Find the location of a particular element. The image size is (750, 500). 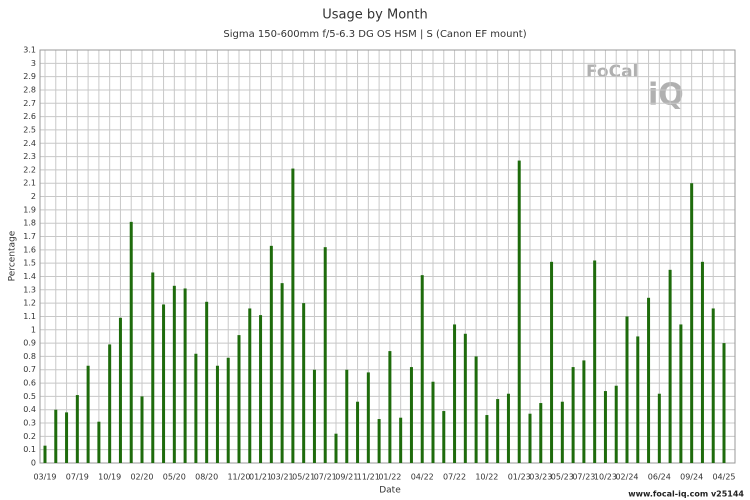

x-tick-label: 10/19 is located at coordinates (109, 477).